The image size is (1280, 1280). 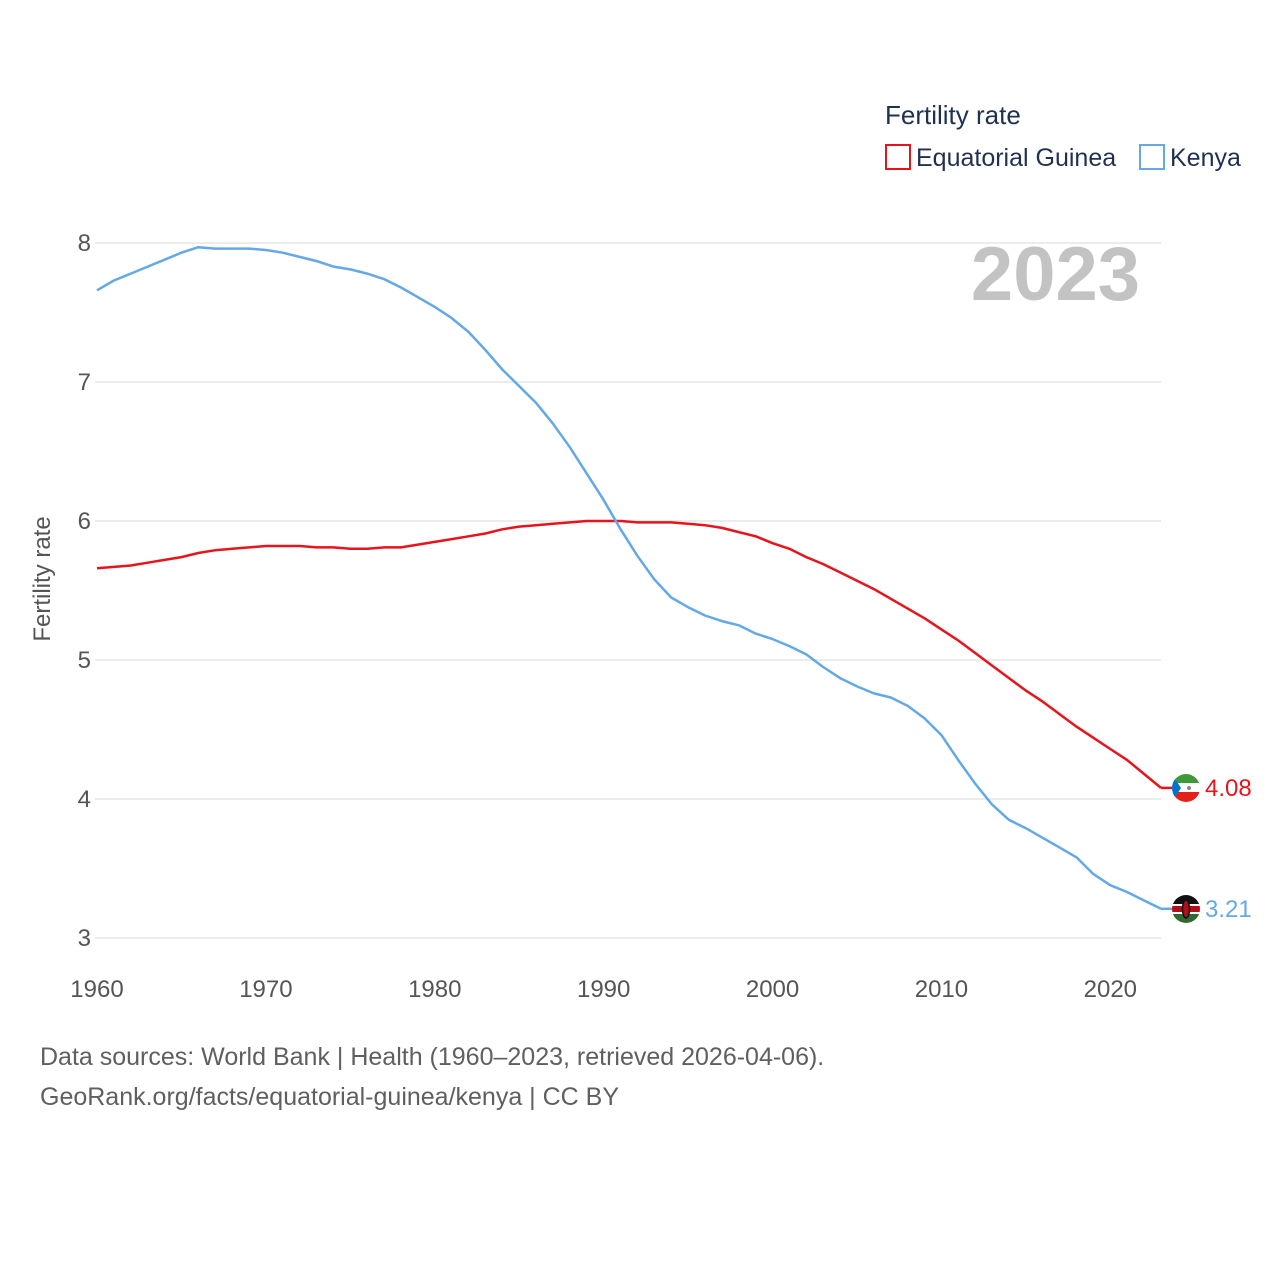 What do you see at coordinates (1206, 849) in the screenshot?
I see `series-end-markers: 4.08 3.21` at bounding box center [1206, 849].